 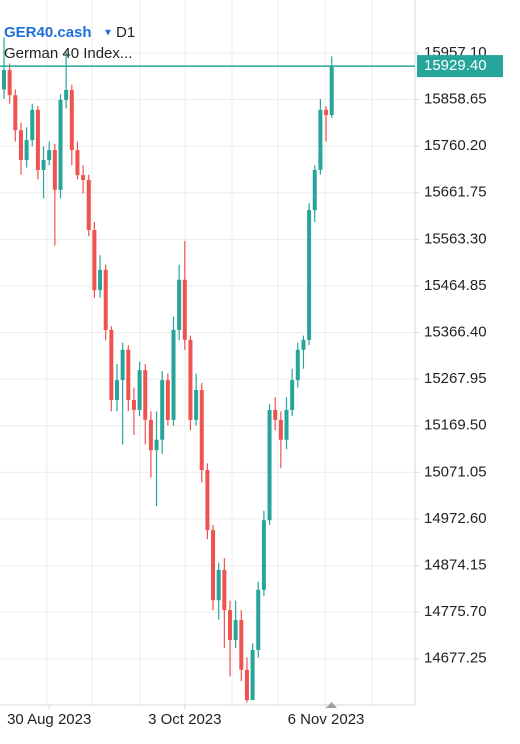 I want to click on timeframe: D1, so click(x=125, y=32).